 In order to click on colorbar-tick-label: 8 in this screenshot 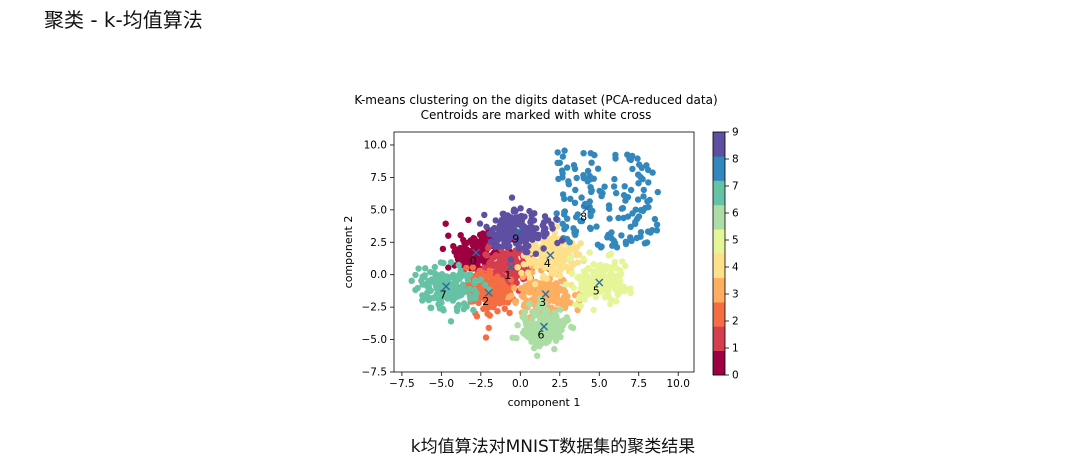, I will do `click(735, 160)`.